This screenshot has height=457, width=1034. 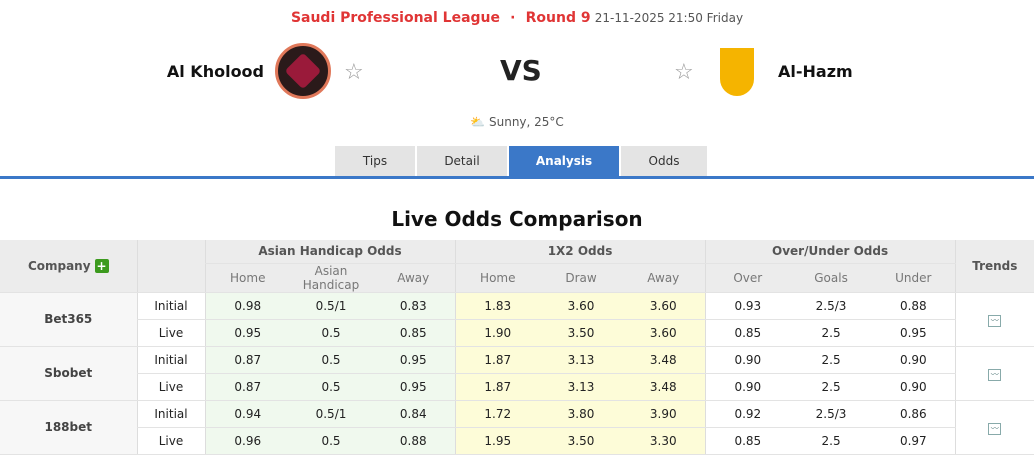 What do you see at coordinates (331, 278) in the screenshot?
I see `subheader-asian-handicap: Asian Handicap` at bounding box center [331, 278].